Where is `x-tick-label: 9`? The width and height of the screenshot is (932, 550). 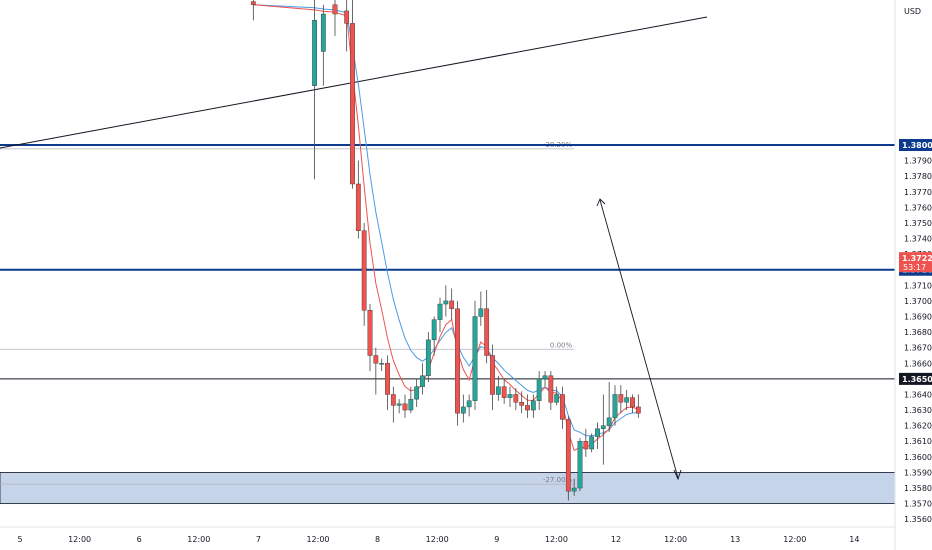 x-tick-label: 9 is located at coordinates (496, 539).